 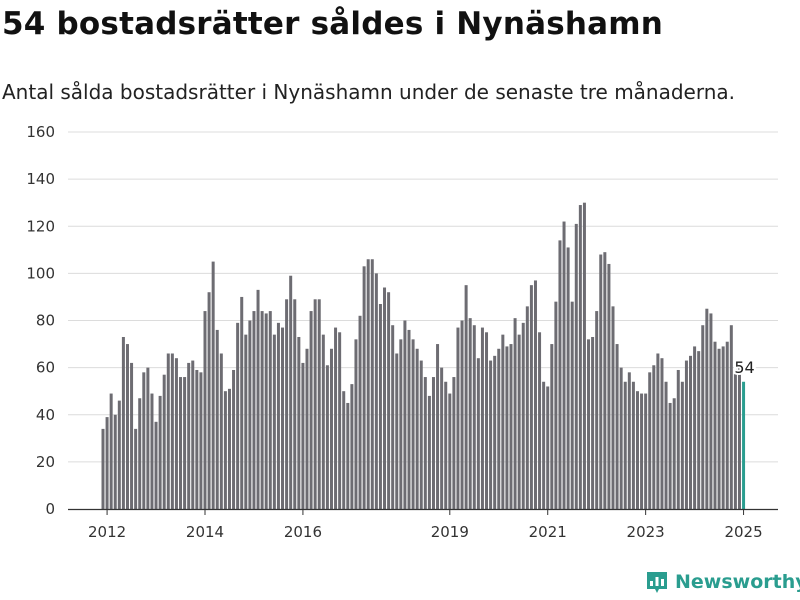 What do you see at coordinates (657, 582) in the screenshot?
I see `newsworthy-logo-icon` at bounding box center [657, 582].